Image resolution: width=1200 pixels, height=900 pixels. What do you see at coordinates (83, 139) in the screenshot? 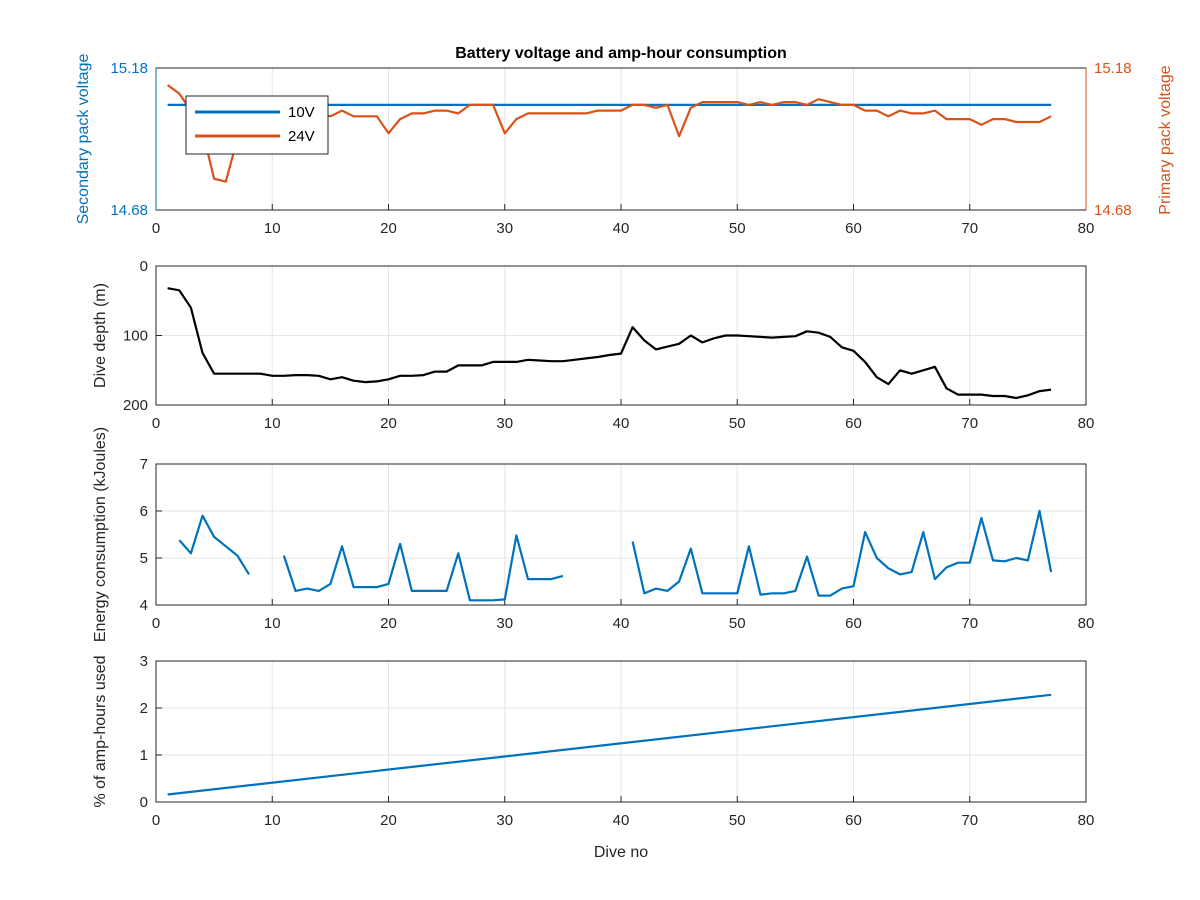
I see `y-axis-label-left: Secondary pack voltage` at bounding box center [83, 139].